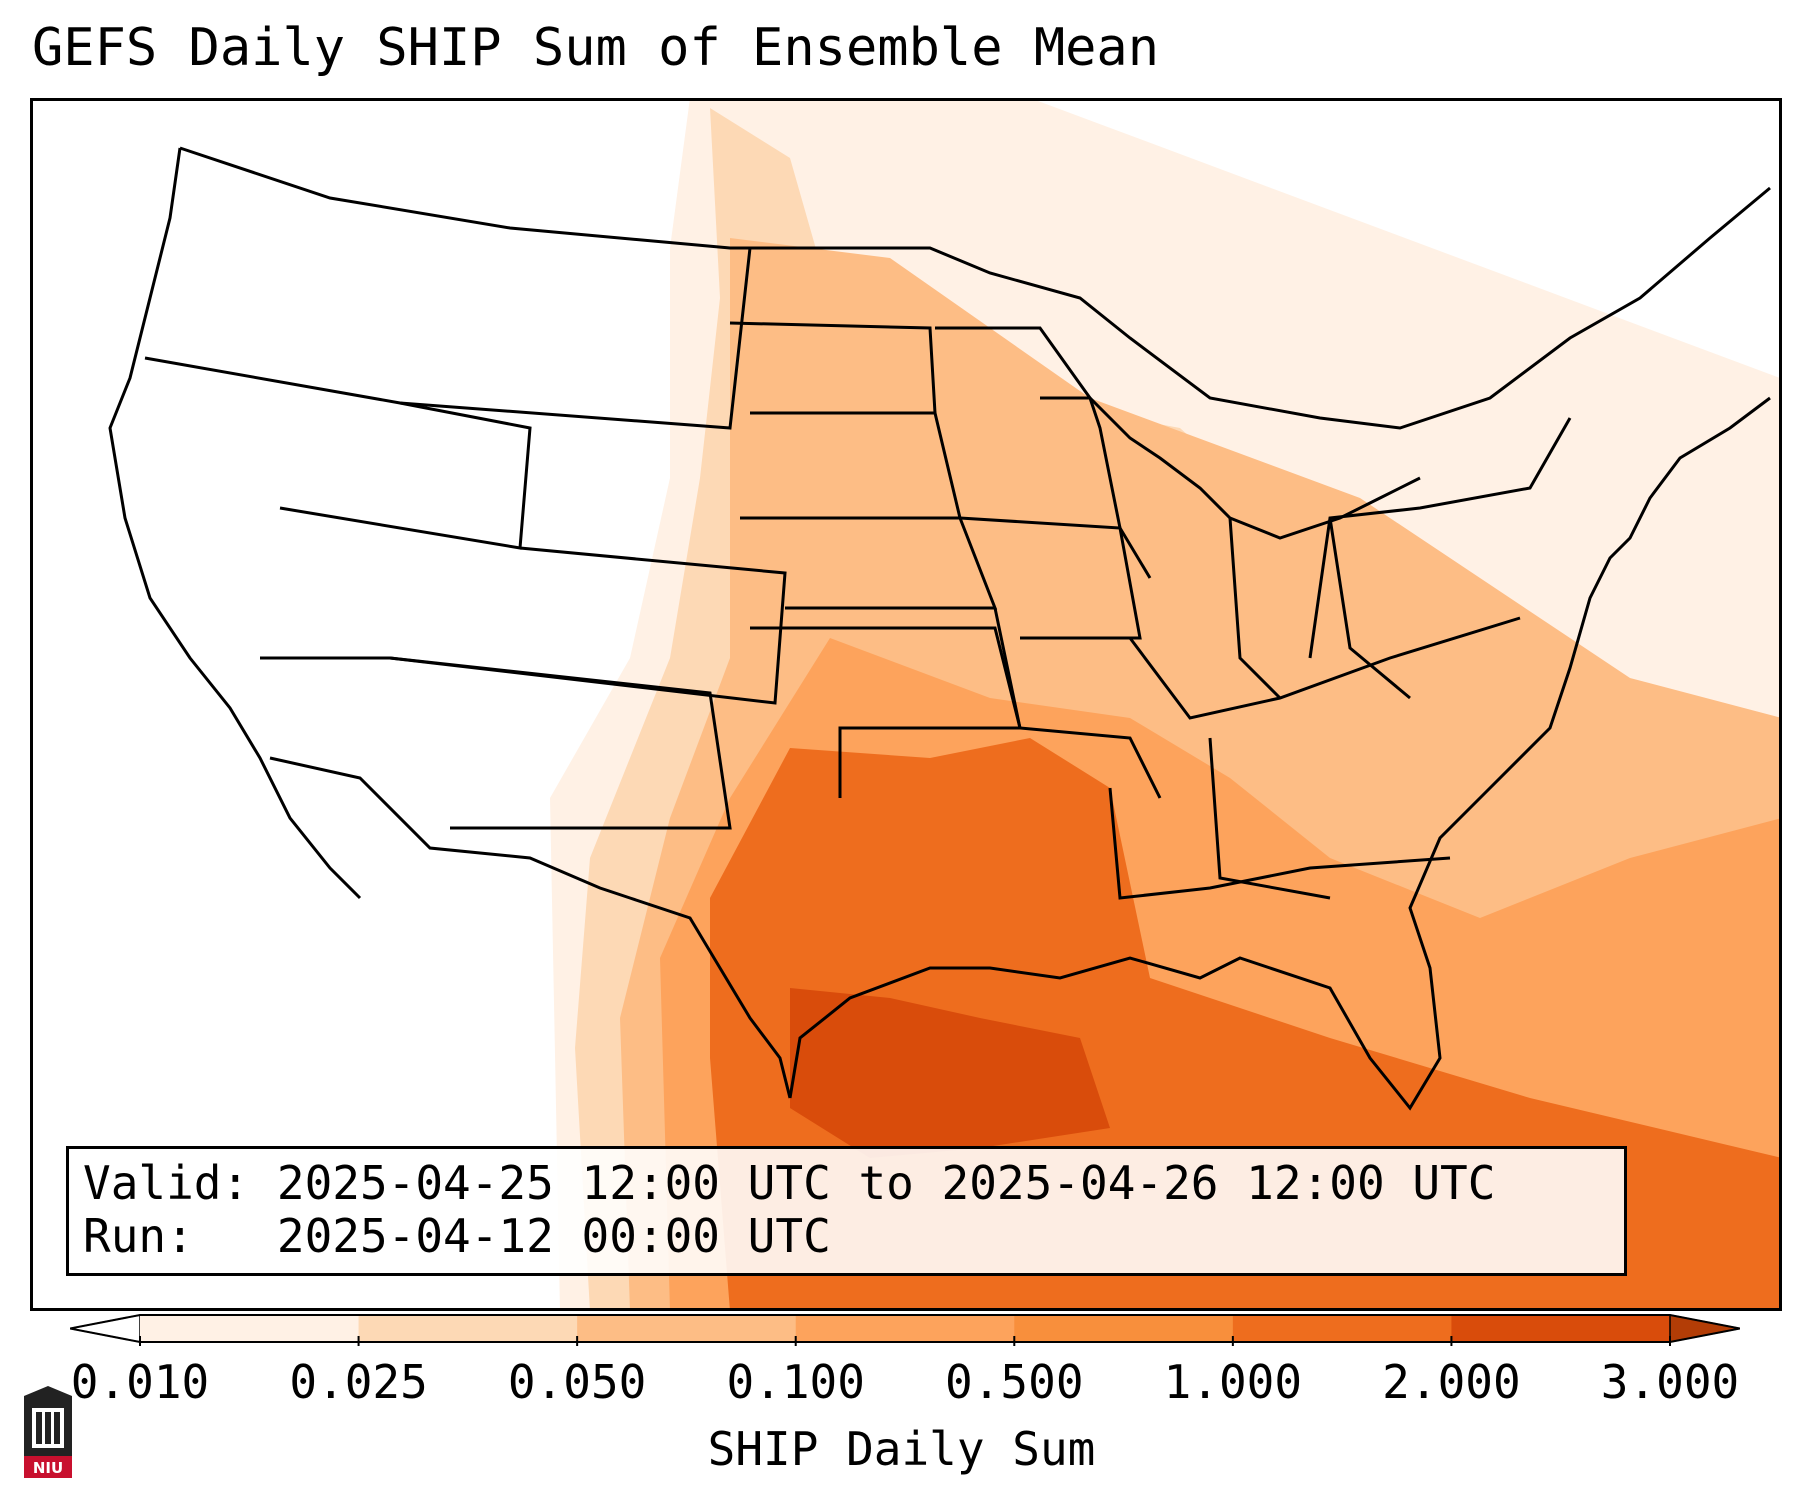  Describe the element at coordinates (166, 1183) in the screenshot. I see `valid-label: Valid:` at that location.